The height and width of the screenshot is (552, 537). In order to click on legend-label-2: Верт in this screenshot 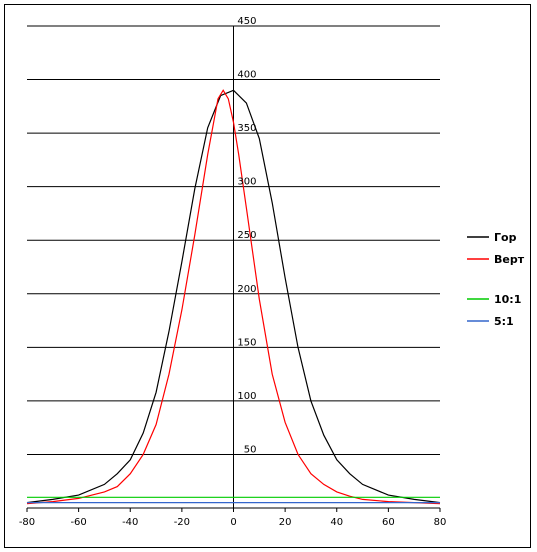, I will do `click(509, 259)`.